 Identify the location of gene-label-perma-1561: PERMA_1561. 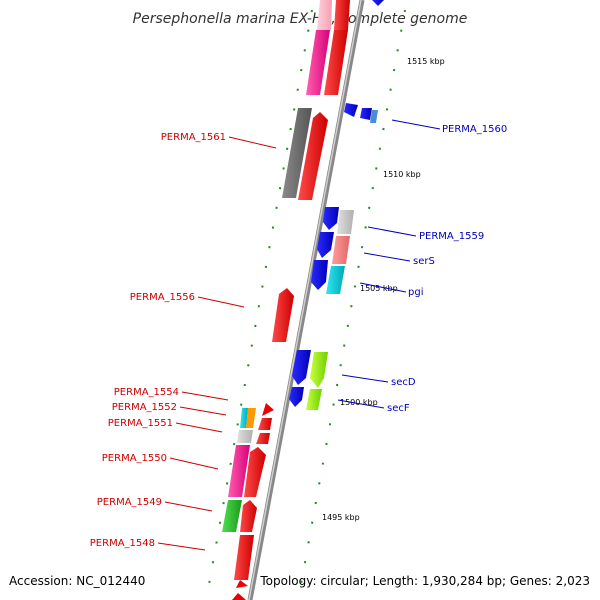
(193, 137).